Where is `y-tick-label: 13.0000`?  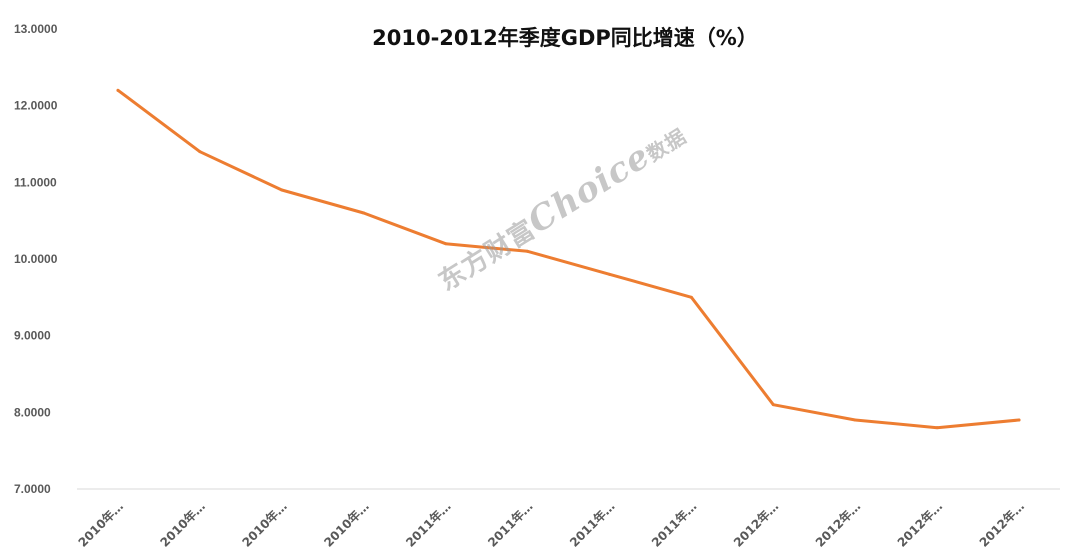
y-tick-label: 13.0000 is located at coordinates (36, 29).